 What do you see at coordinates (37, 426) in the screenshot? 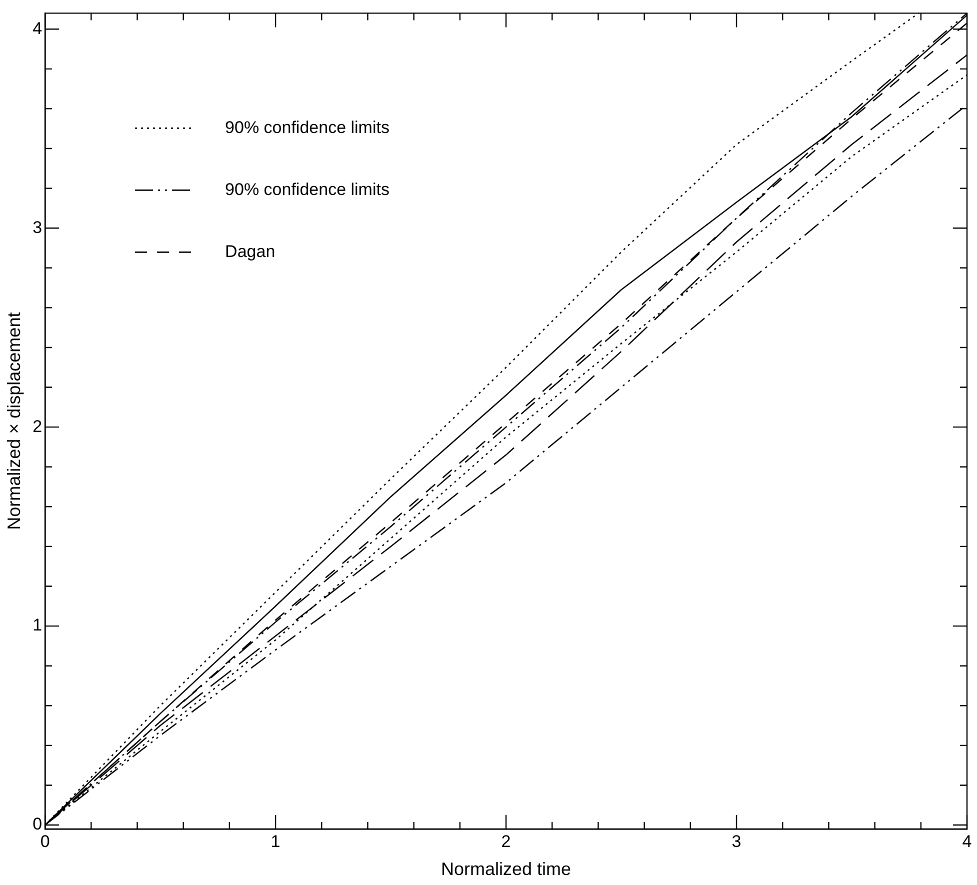
I see `y-tick-label: 2` at bounding box center [37, 426].